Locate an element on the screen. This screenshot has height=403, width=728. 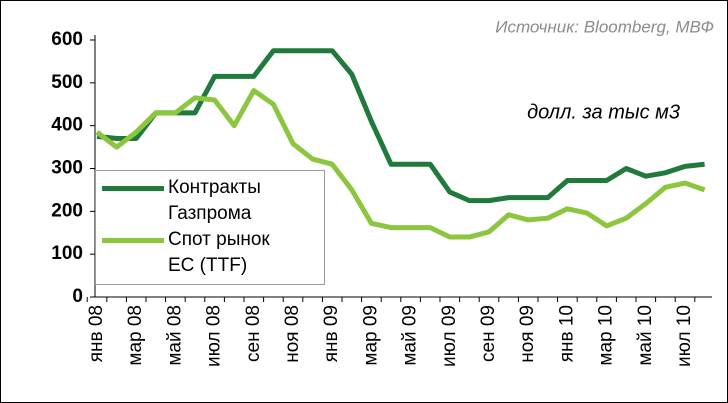
y-tick-label: 600 is located at coordinates (67, 39).